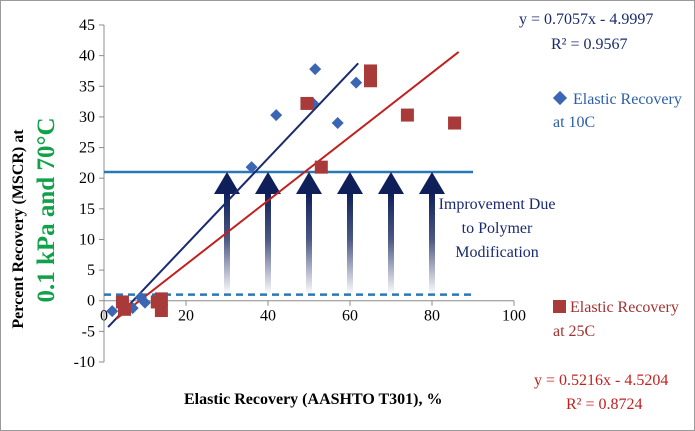 This screenshot has width=695, height=431. Describe the element at coordinates (313, 399) in the screenshot. I see `x-axis-label: Elastic Recovery (AASHTO T301), %` at that location.